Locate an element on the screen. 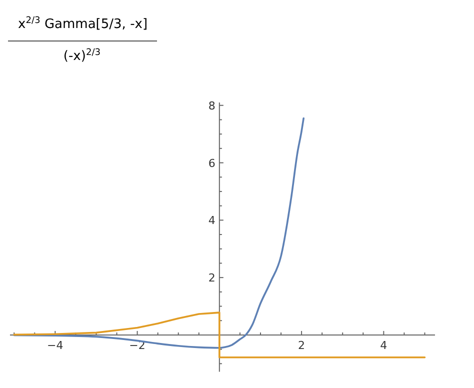  y-tick-label: 4 is located at coordinates (212, 221).